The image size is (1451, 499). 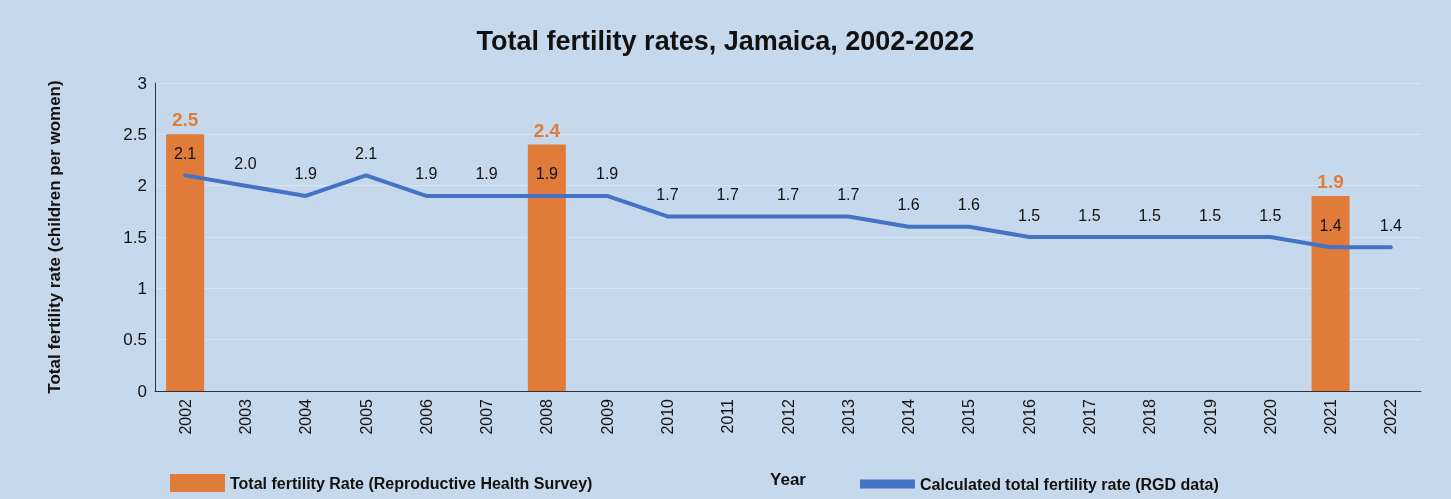 What do you see at coordinates (487, 416) in the screenshot?
I see `x-tick-label: 2007` at bounding box center [487, 416].